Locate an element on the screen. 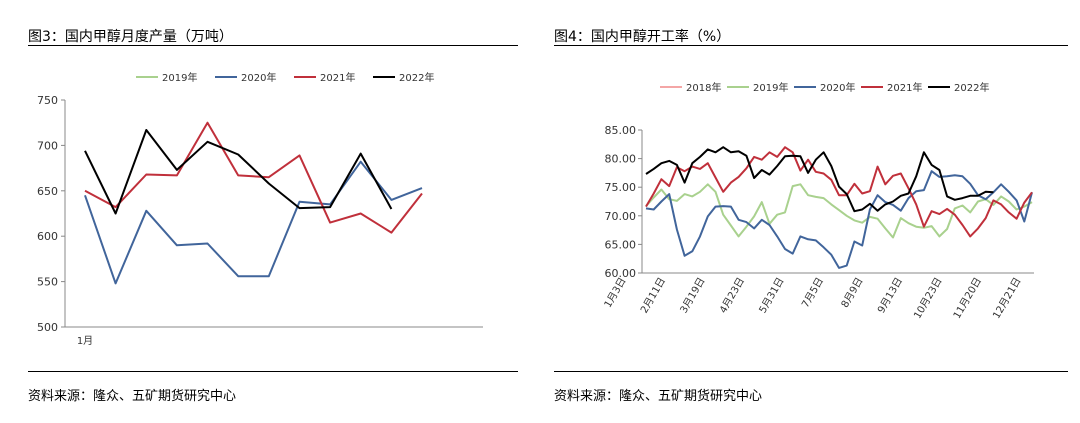  x-tick-label: 3月19日 is located at coordinates (693, 296).